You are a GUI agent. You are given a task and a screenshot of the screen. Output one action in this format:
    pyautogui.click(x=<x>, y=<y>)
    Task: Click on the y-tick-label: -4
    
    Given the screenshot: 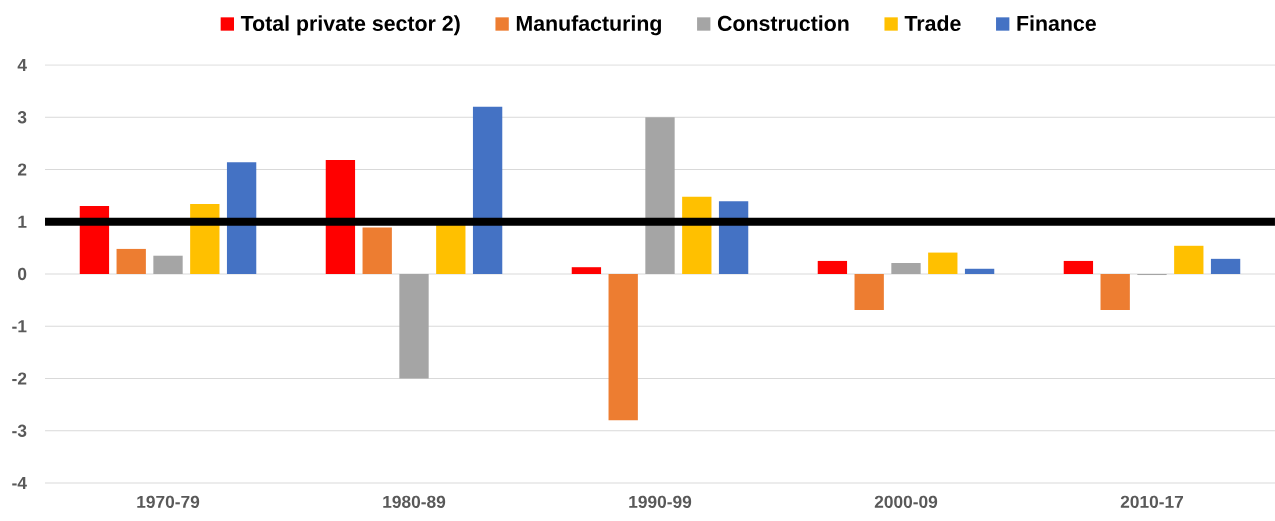 What is the action you would take?
    pyautogui.click(x=19, y=483)
    